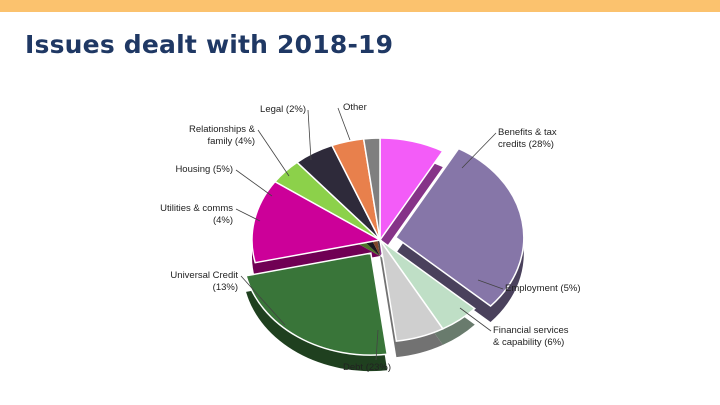  I want to click on leader-line-utilities-and-comms, so click(248, 215).